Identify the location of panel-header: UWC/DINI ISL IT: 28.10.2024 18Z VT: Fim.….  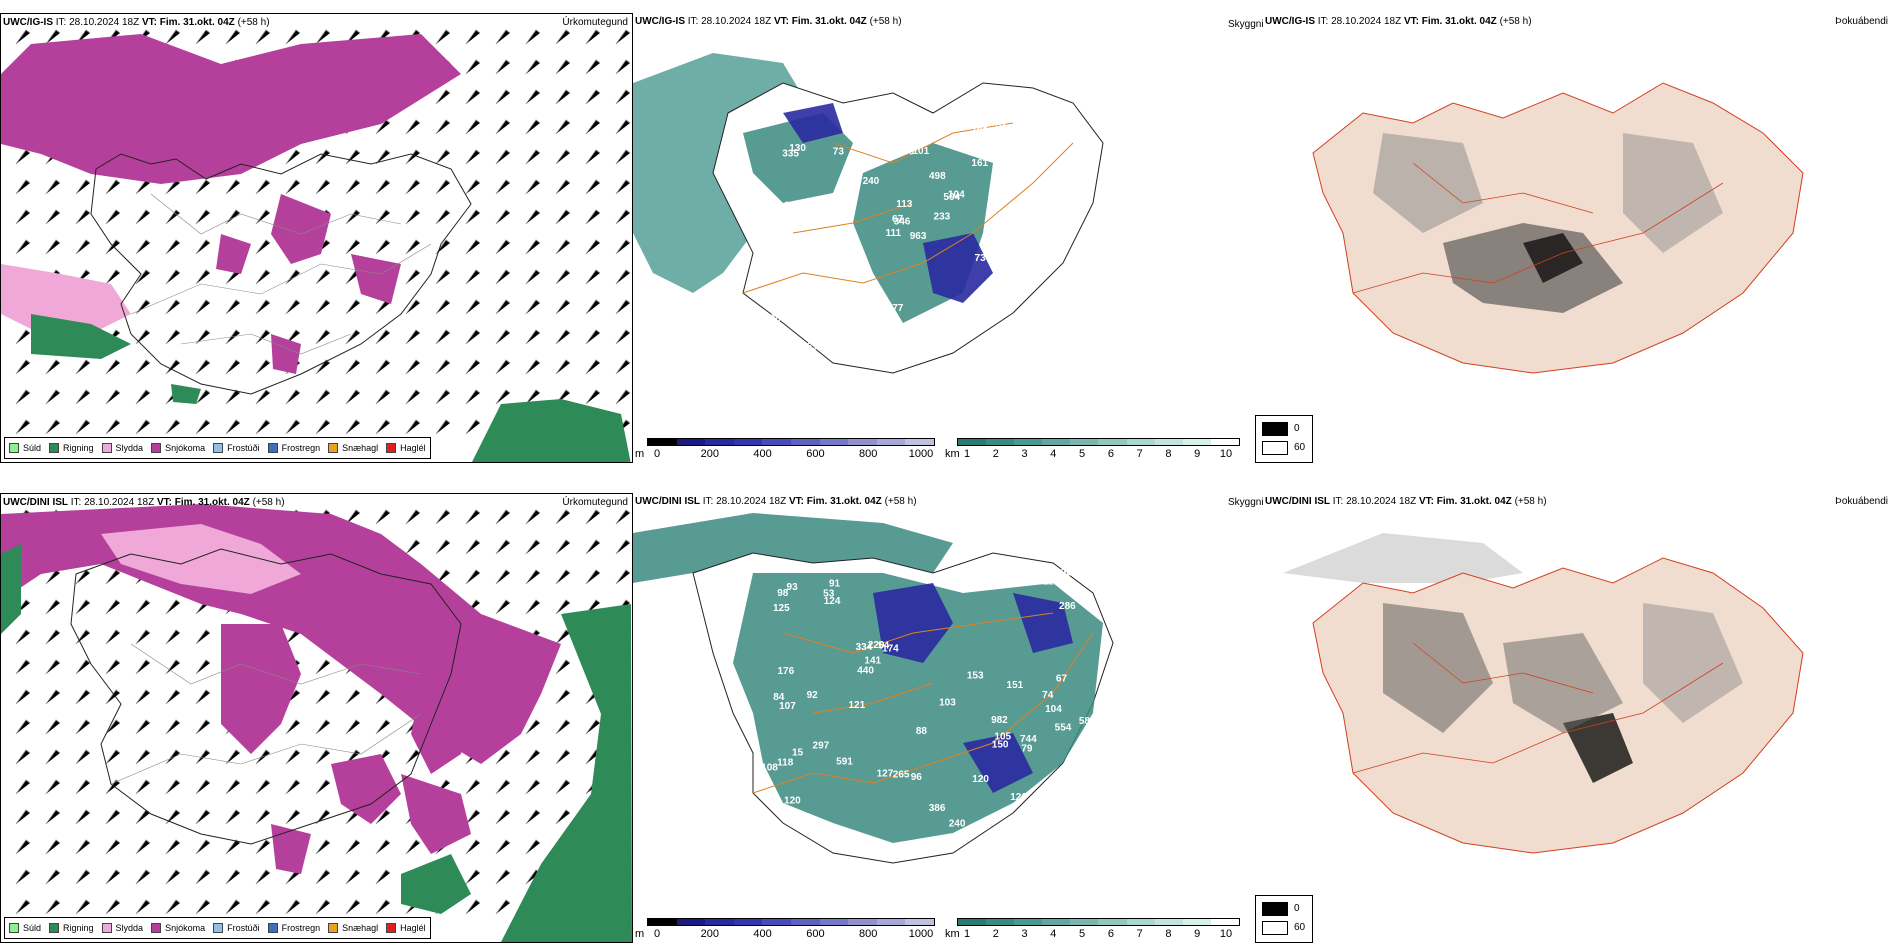
(144, 502).